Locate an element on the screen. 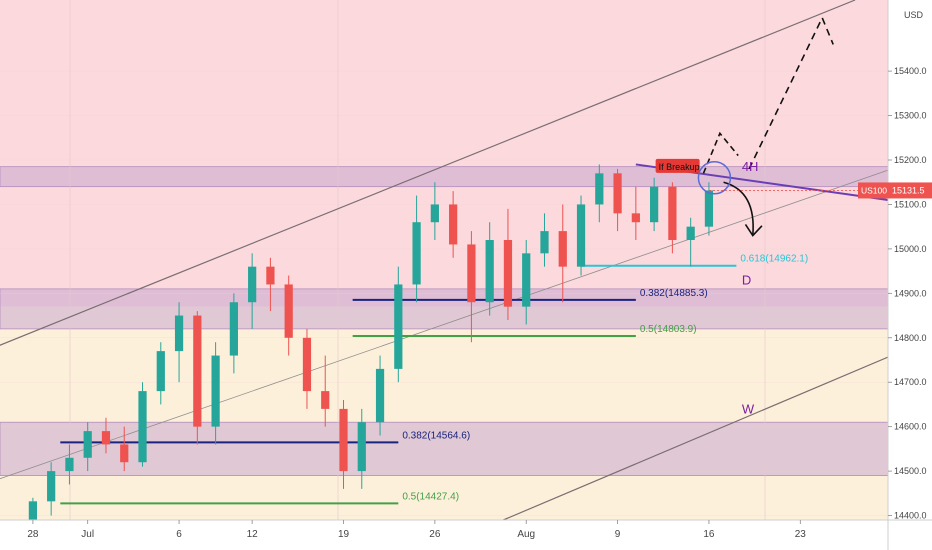 Image resolution: width=932 pixels, height=550 pixels. y-tick-label: 14800.0 is located at coordinates (910, 338).